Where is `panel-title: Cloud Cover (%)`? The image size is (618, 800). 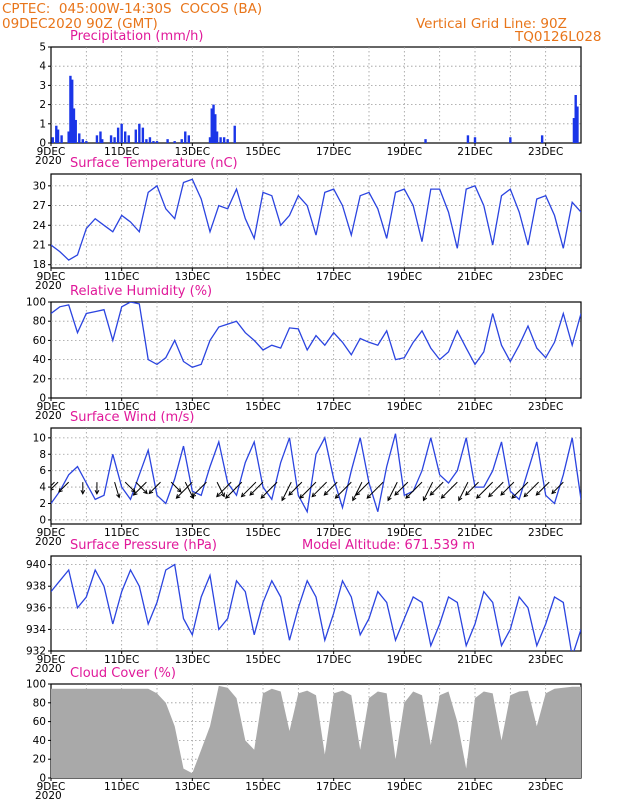
panel-title: Cloud Cover (%) is located at coordinates (123, 673).